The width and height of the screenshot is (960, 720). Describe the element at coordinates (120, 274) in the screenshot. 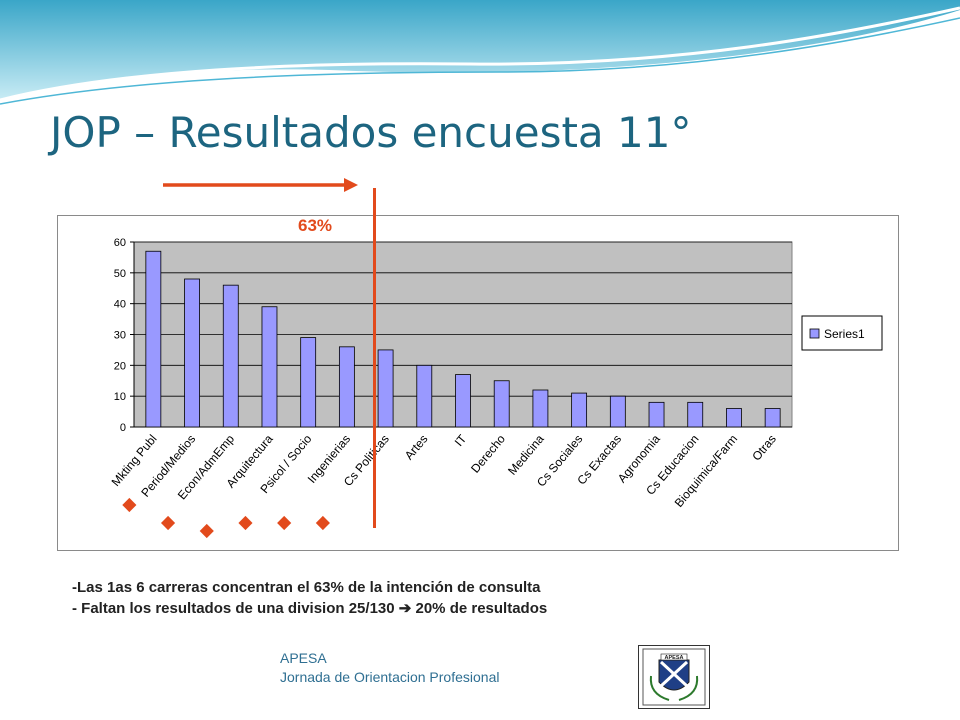

I see `y-tick-label: 50` at that location.